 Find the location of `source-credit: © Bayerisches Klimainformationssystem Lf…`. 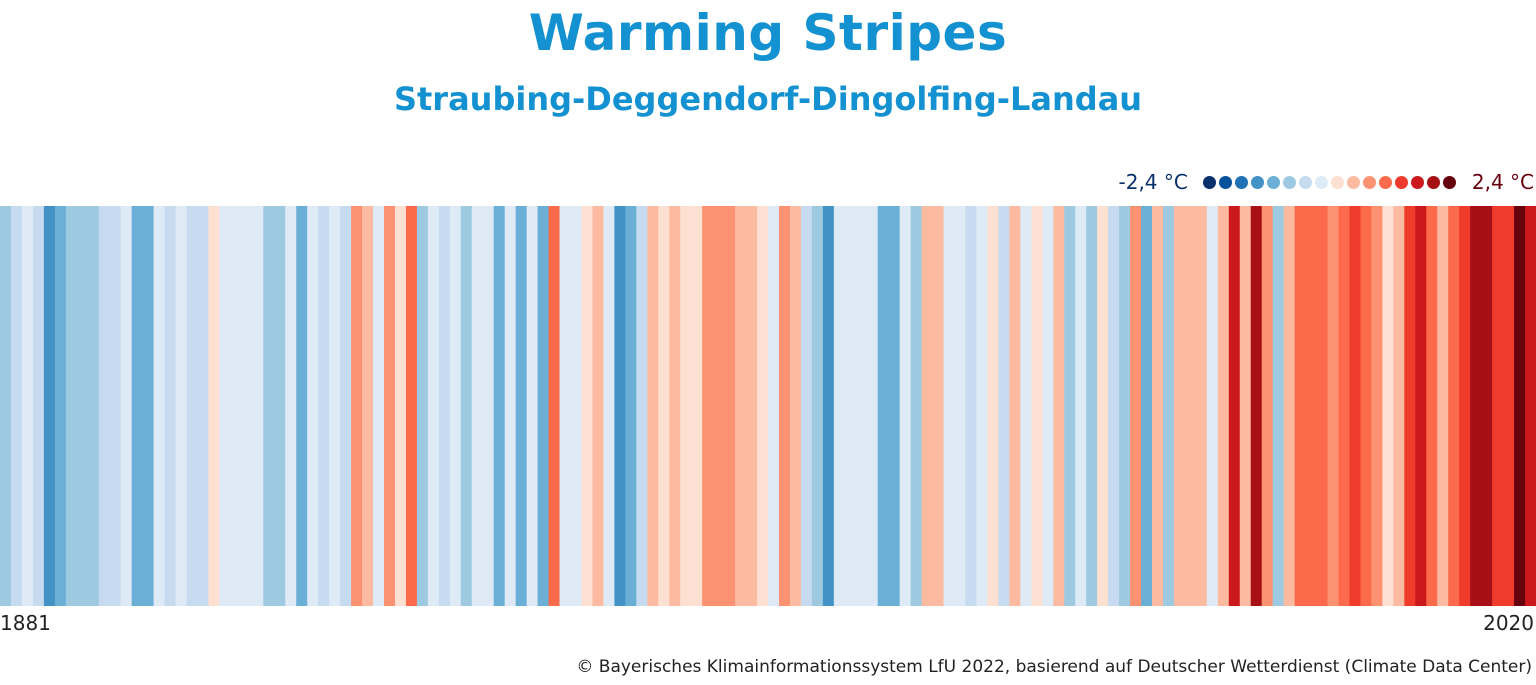

source-credit: © Bayerisches Klimainformationssystem Lf… is located at coordinates (1054, 667).